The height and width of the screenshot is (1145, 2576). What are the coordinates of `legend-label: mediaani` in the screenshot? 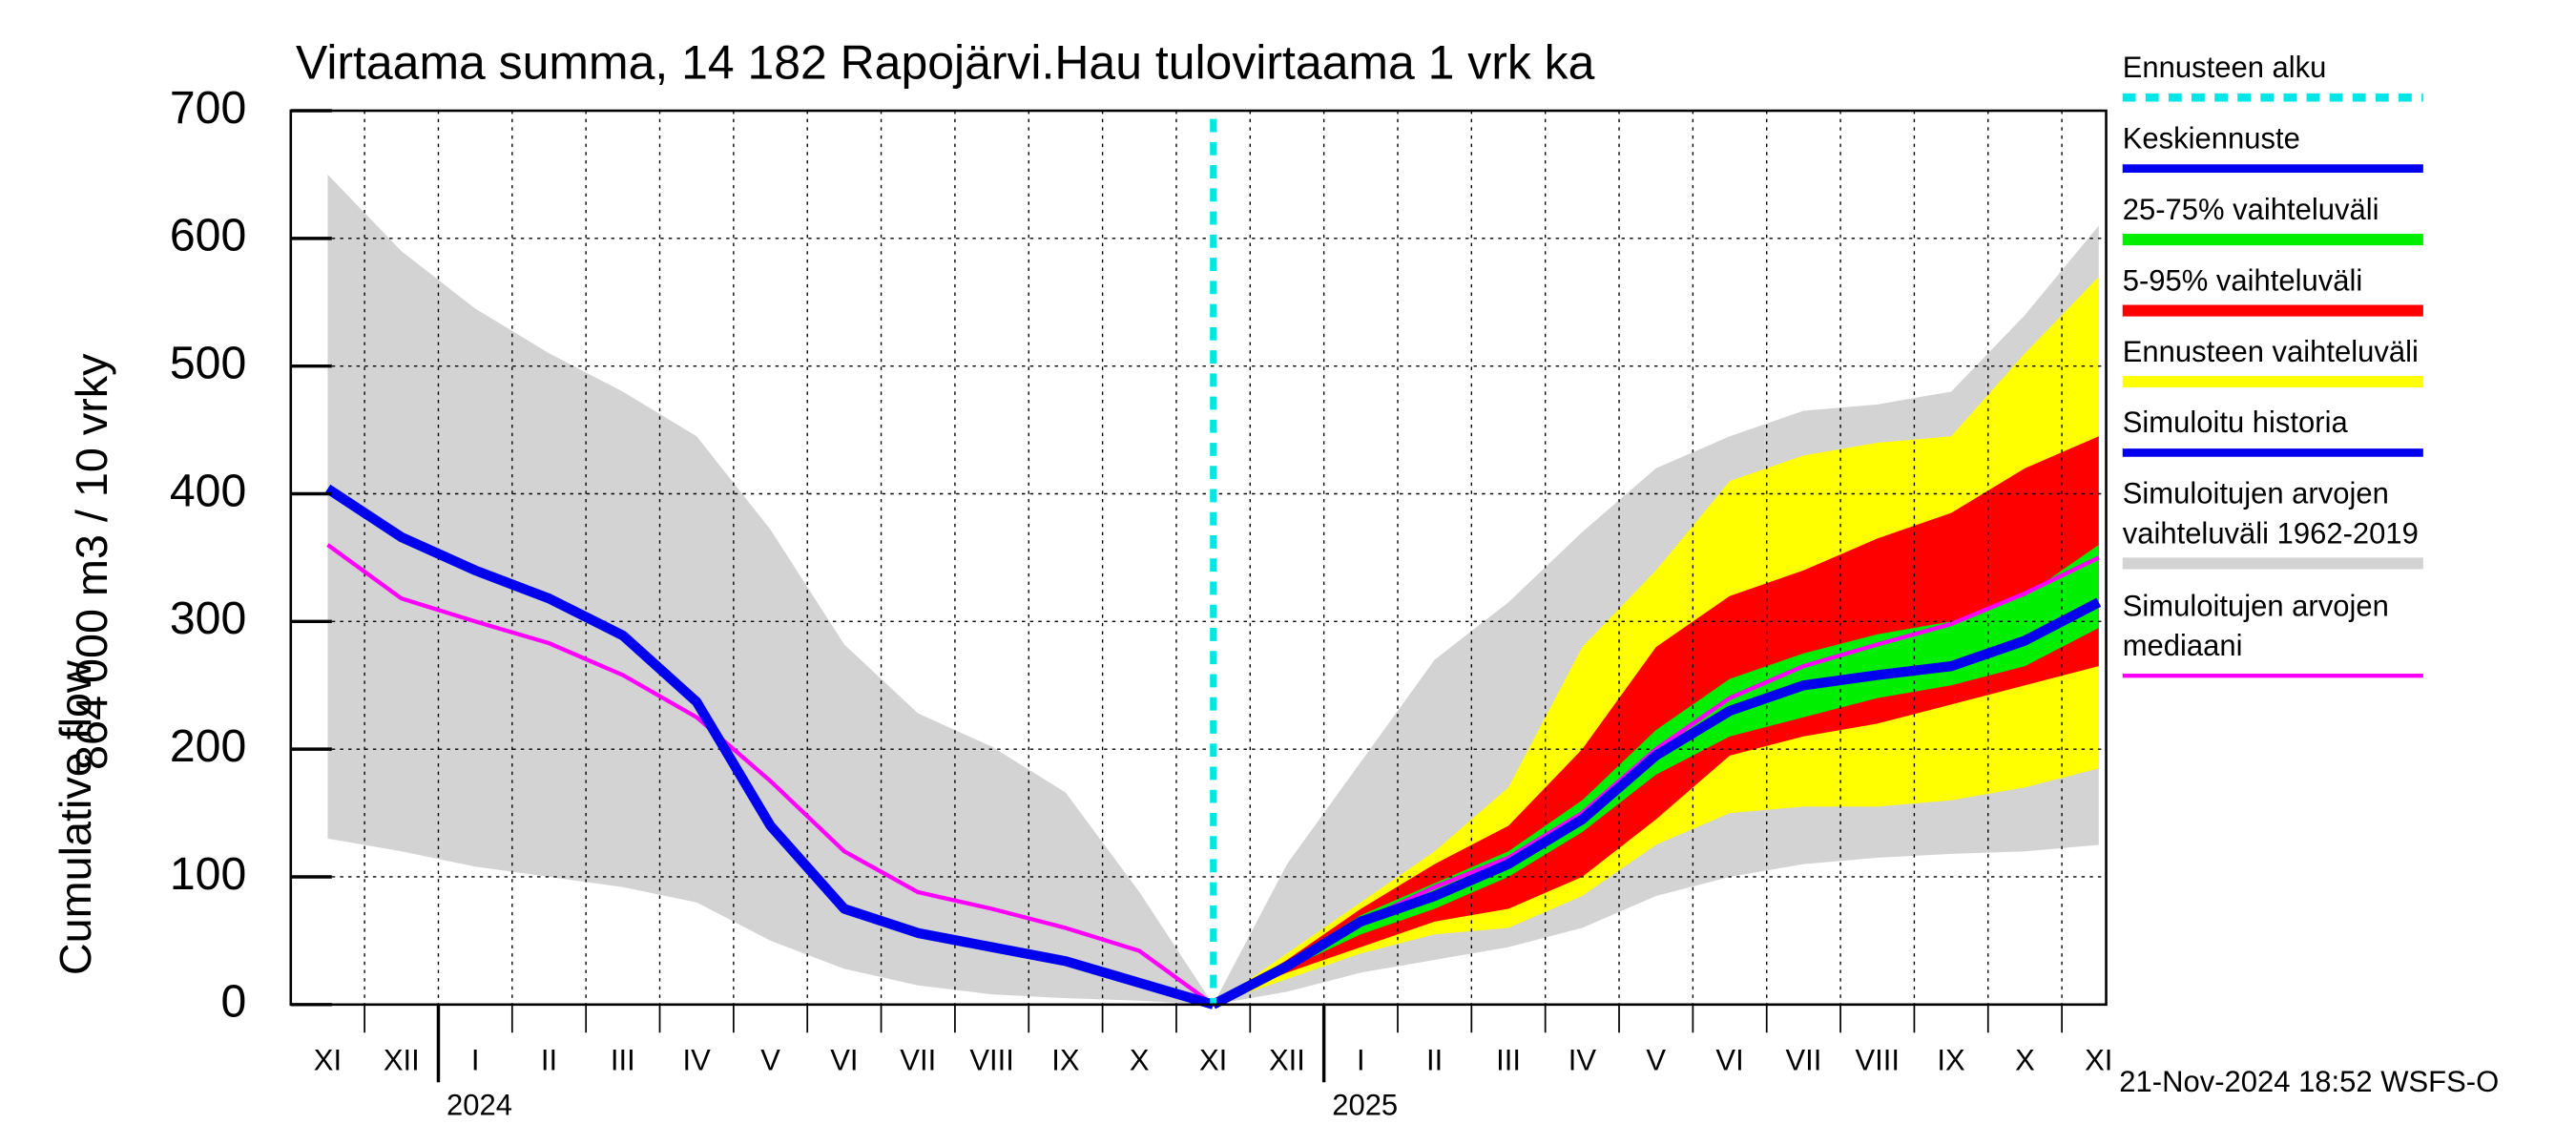 It's located at (2183, 646).